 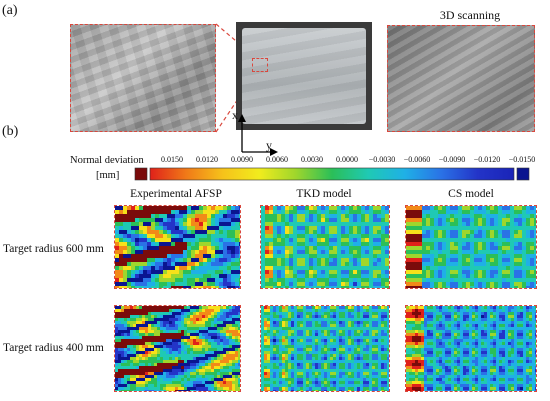 What do you see at coordinates (10, 10) in the screenshot?
I see `panel-a-label: (a)` at bounding box center [10, 10].